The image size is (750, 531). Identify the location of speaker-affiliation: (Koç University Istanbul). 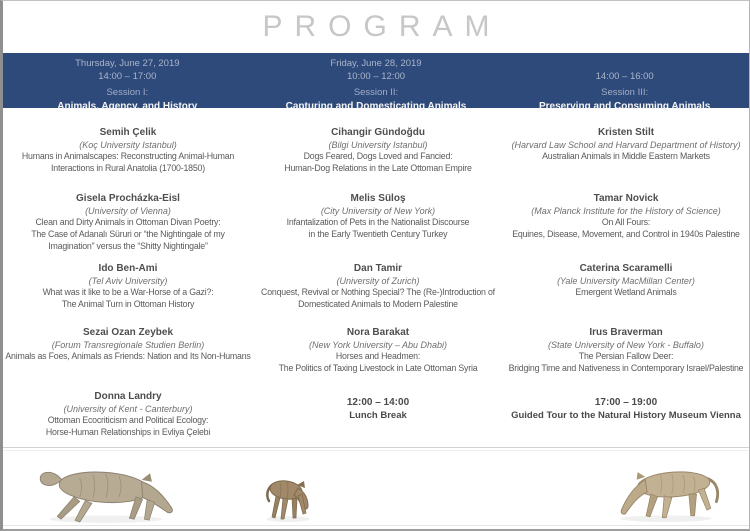
(128, 145).